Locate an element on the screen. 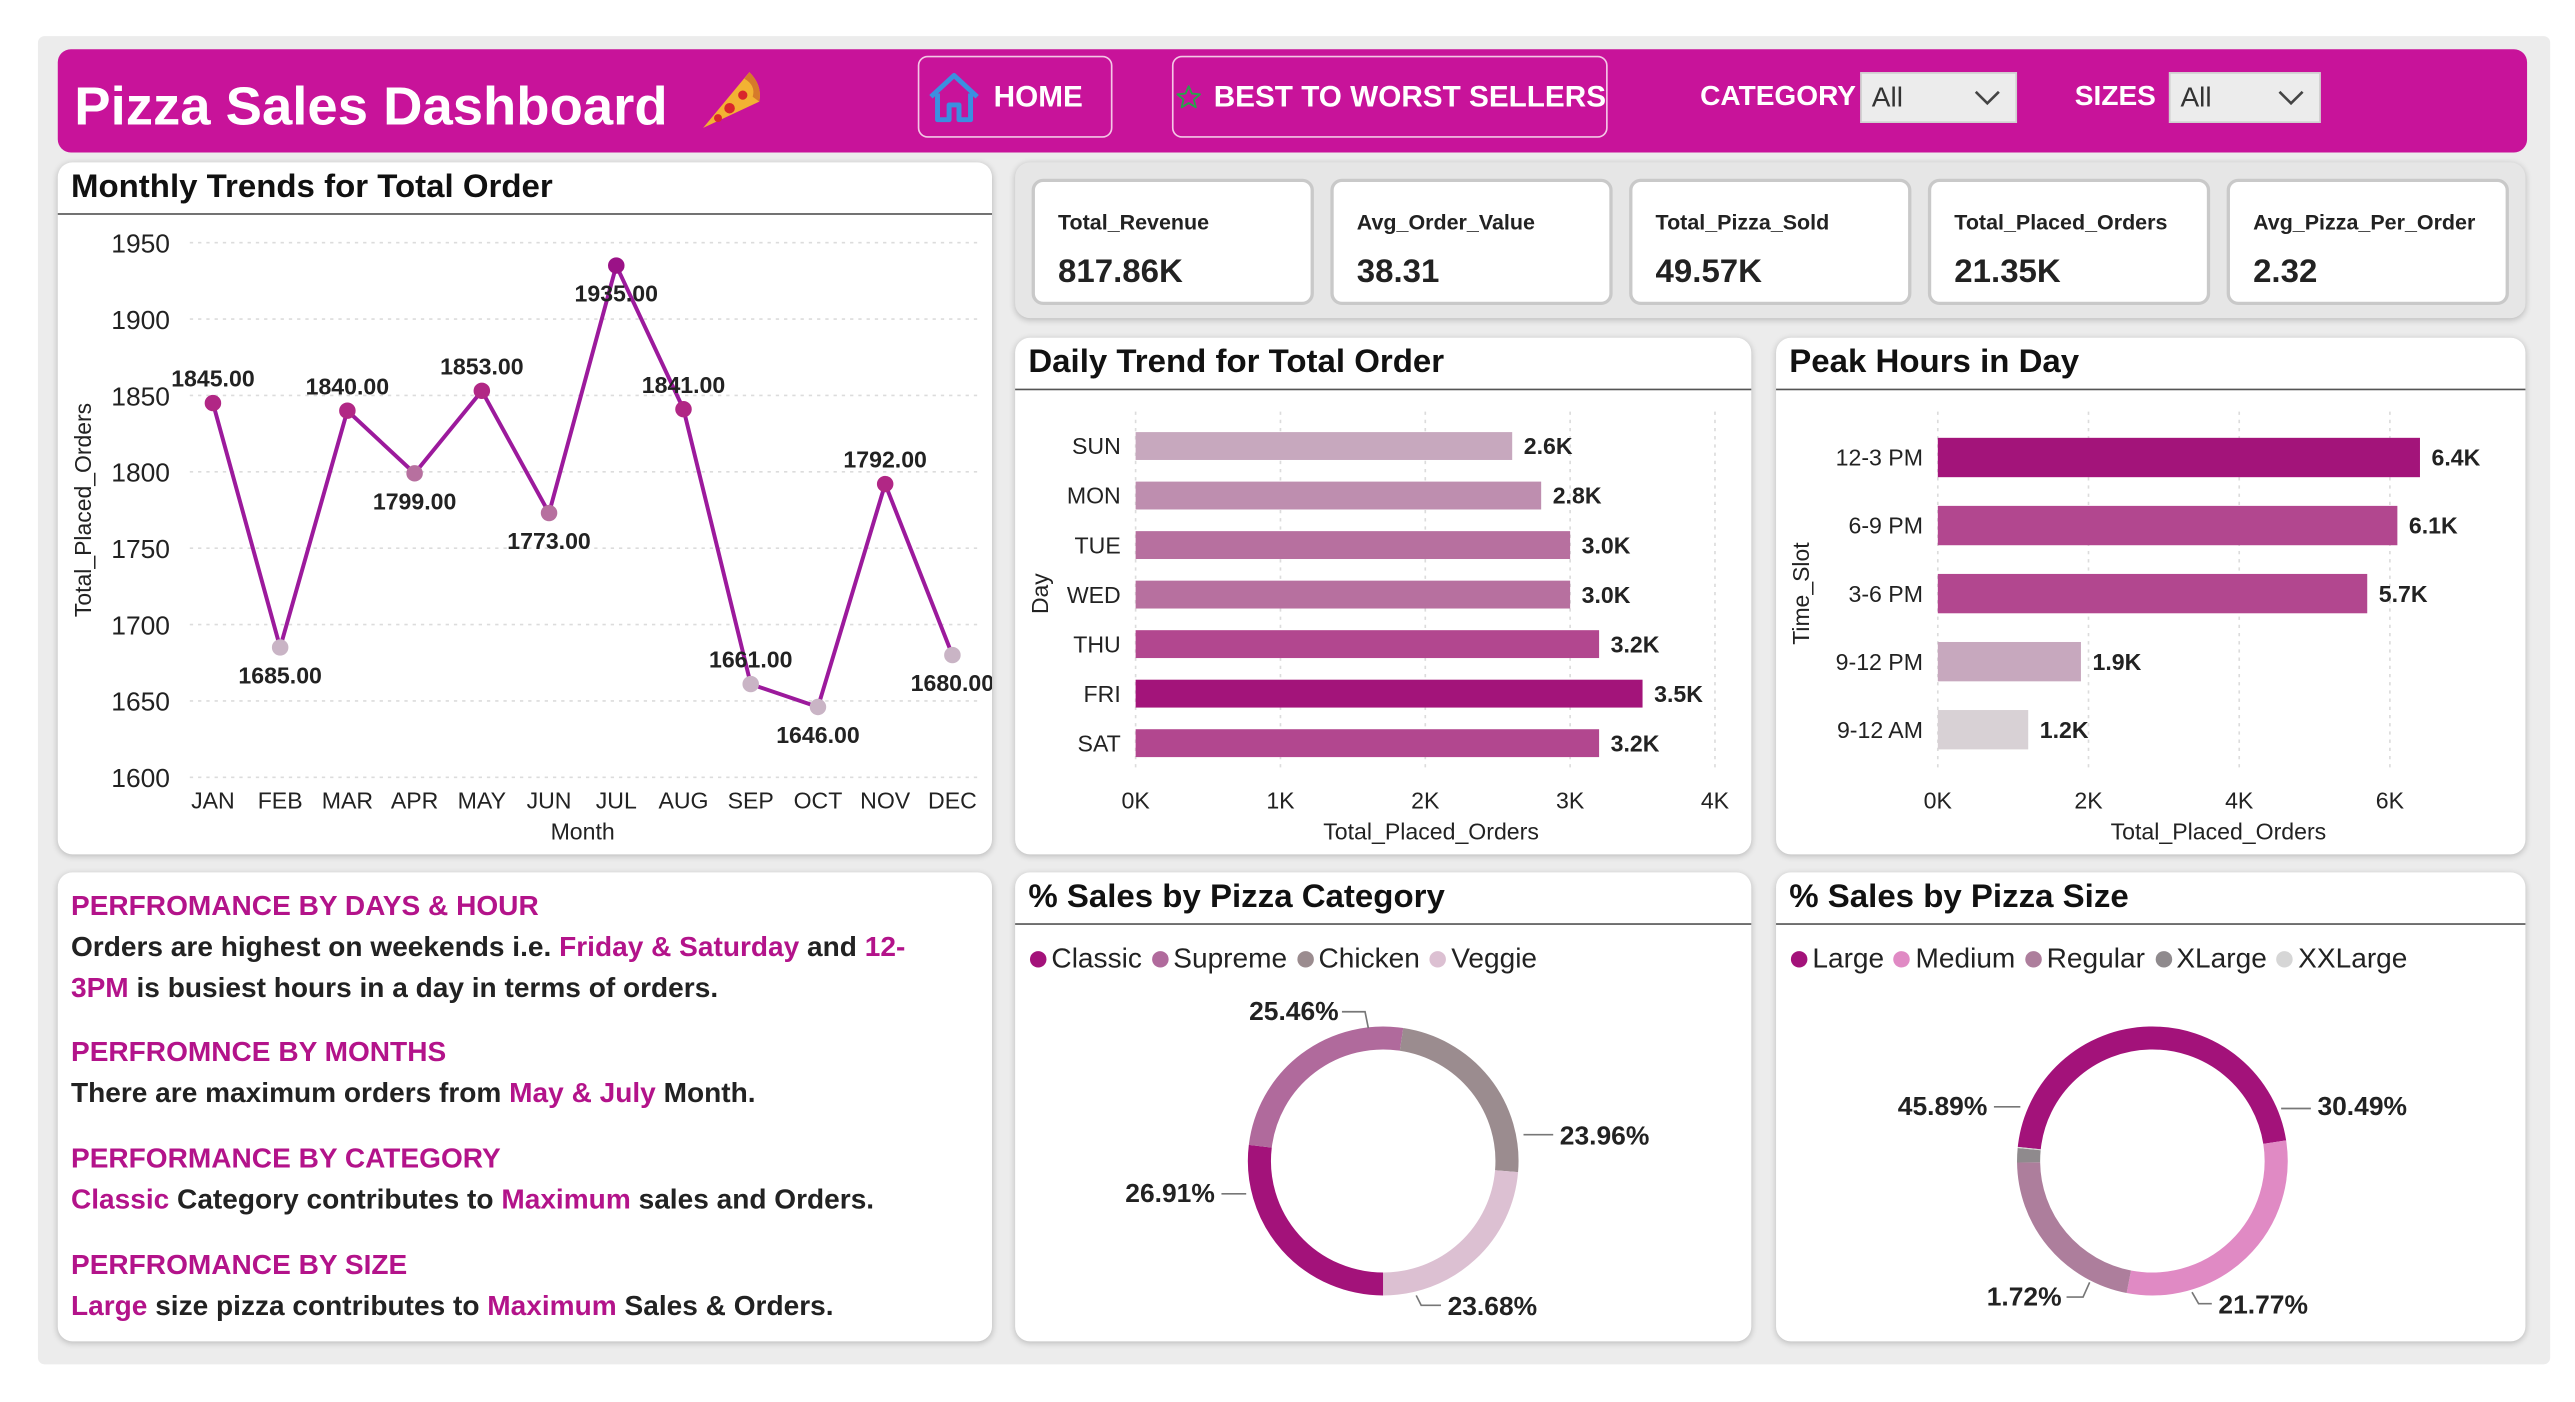  data-label: 1773.00 is located at coordinates (548, 541).